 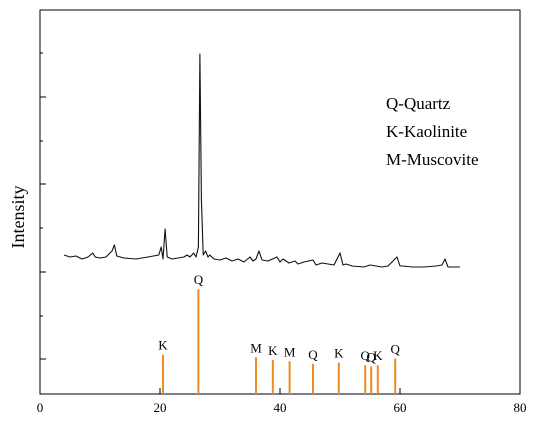 What do you see at coordinates (279, 333) in the screenshot?
I see `reference-lines: KQM K M Q K QQK Q` at bounding box center [279, 333].